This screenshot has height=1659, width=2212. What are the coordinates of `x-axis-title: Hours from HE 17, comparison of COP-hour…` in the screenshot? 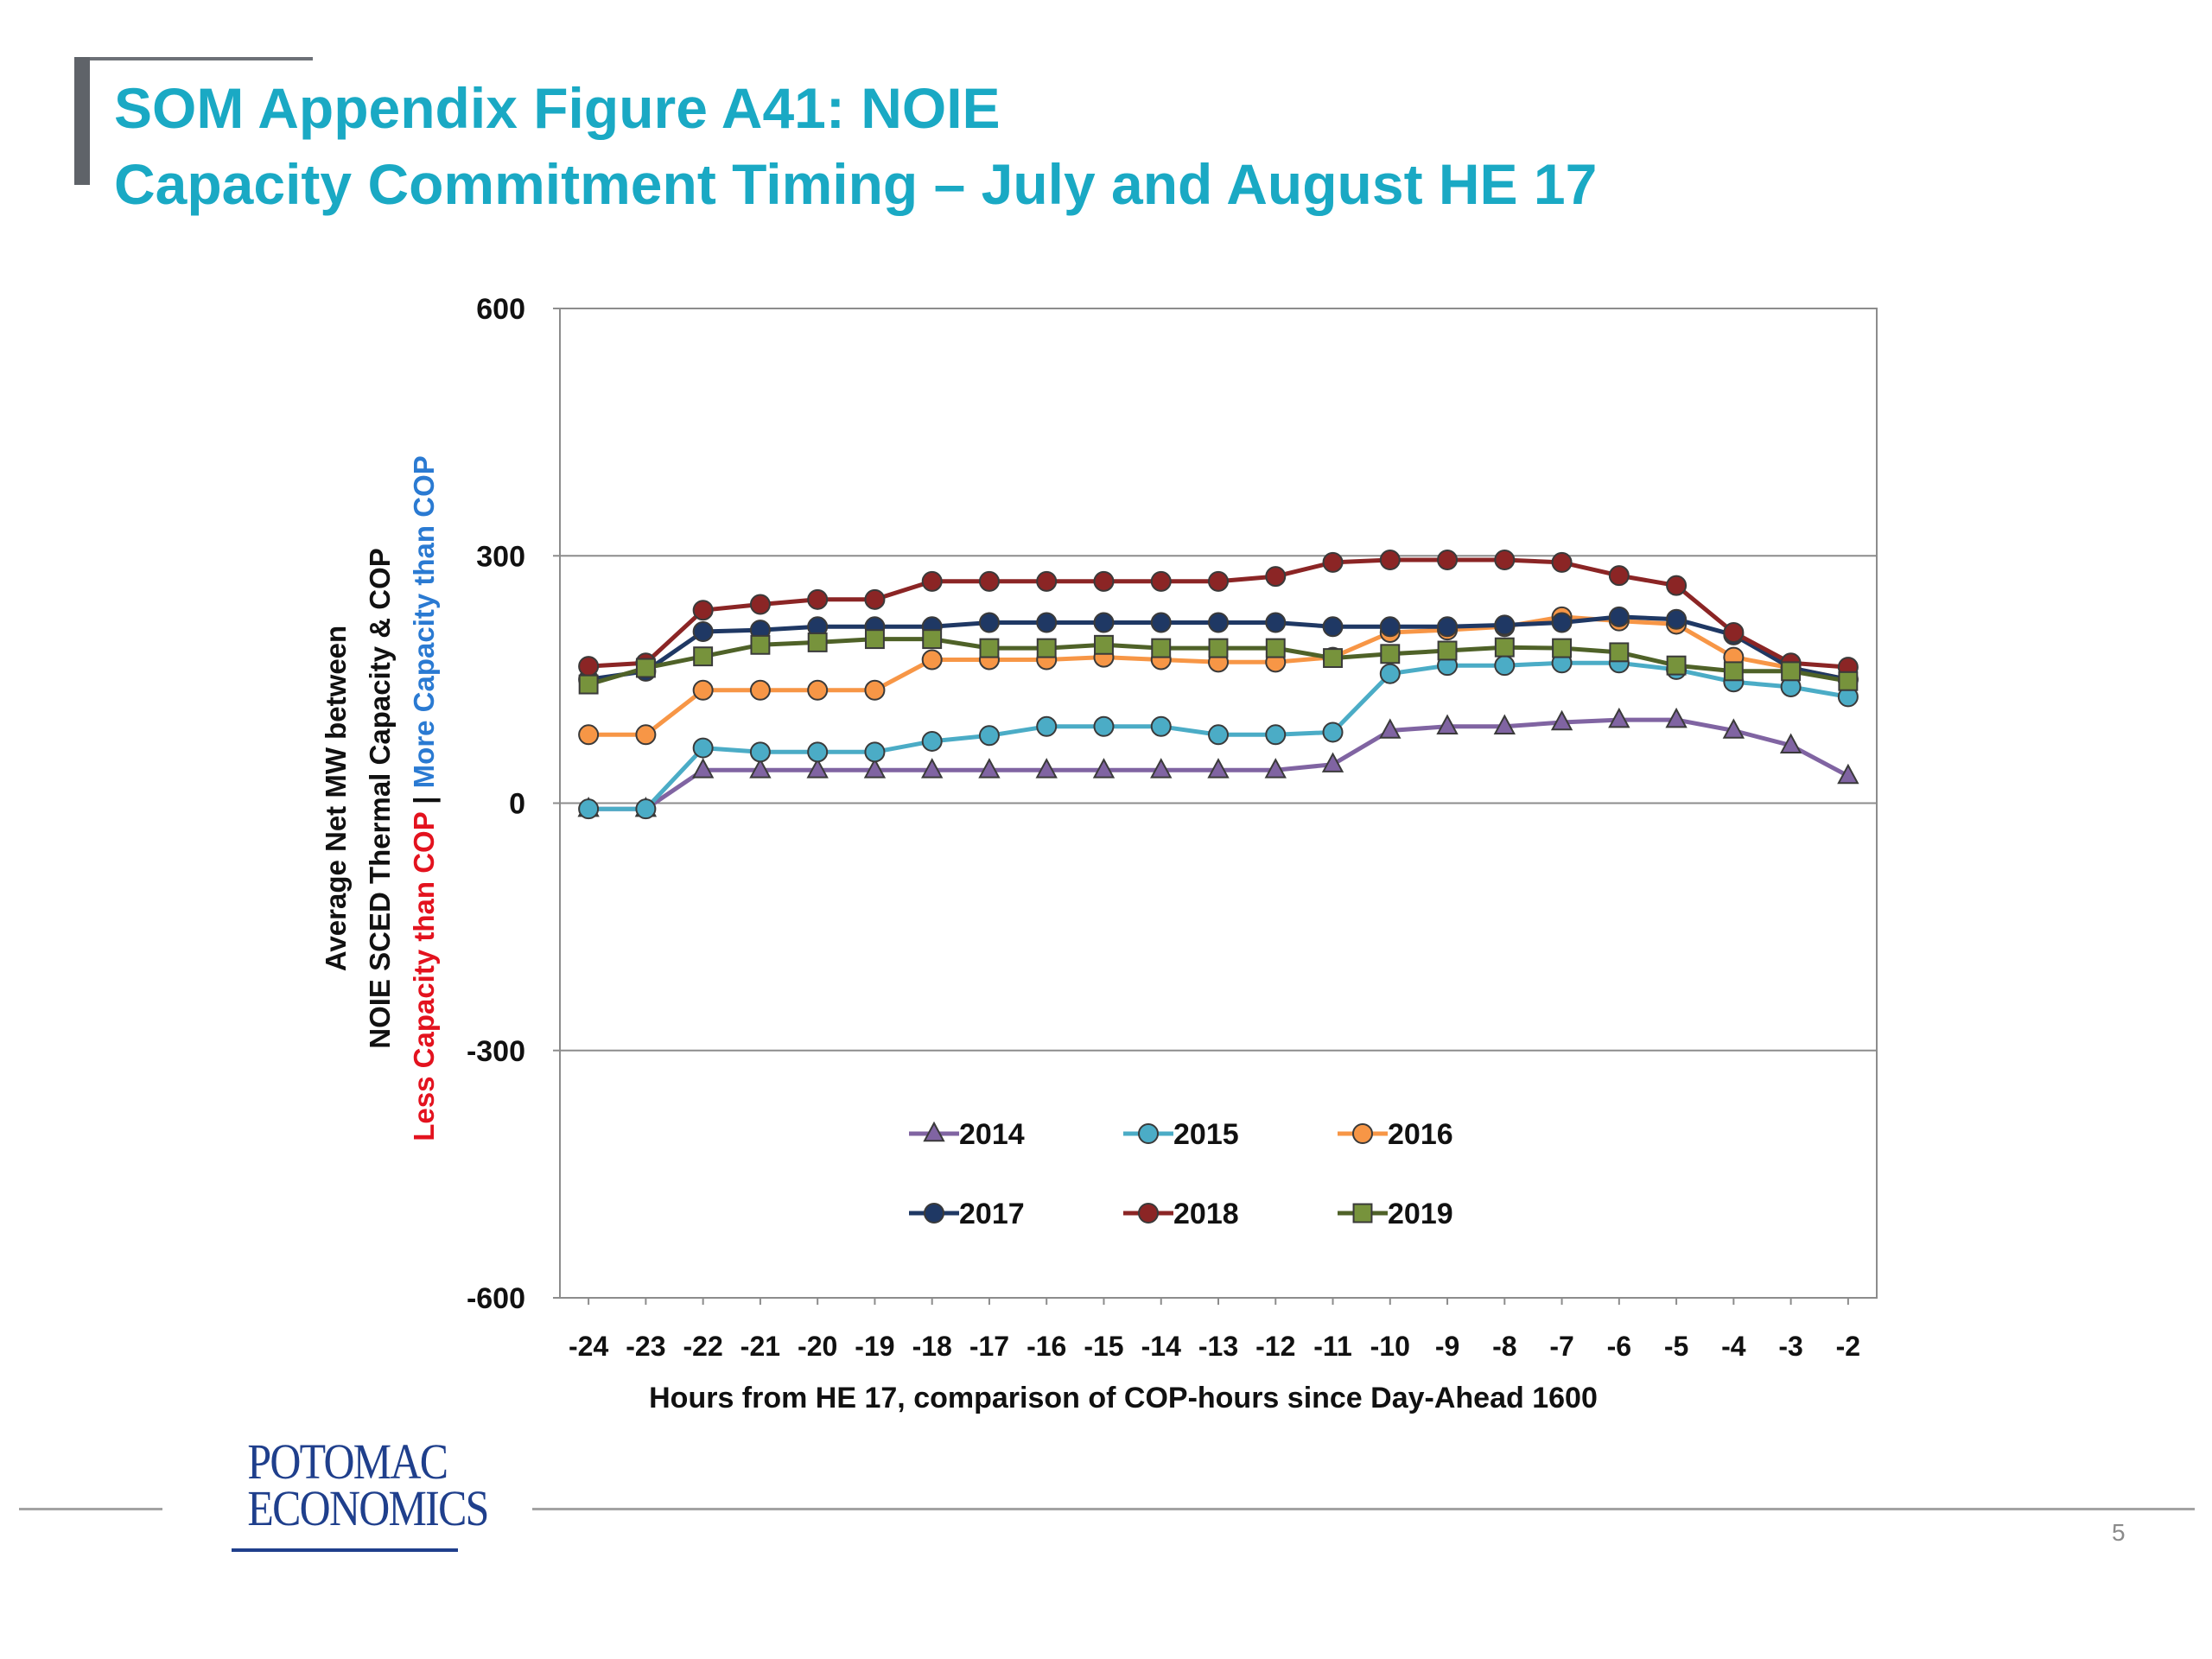 It's located at (1123, 1398).